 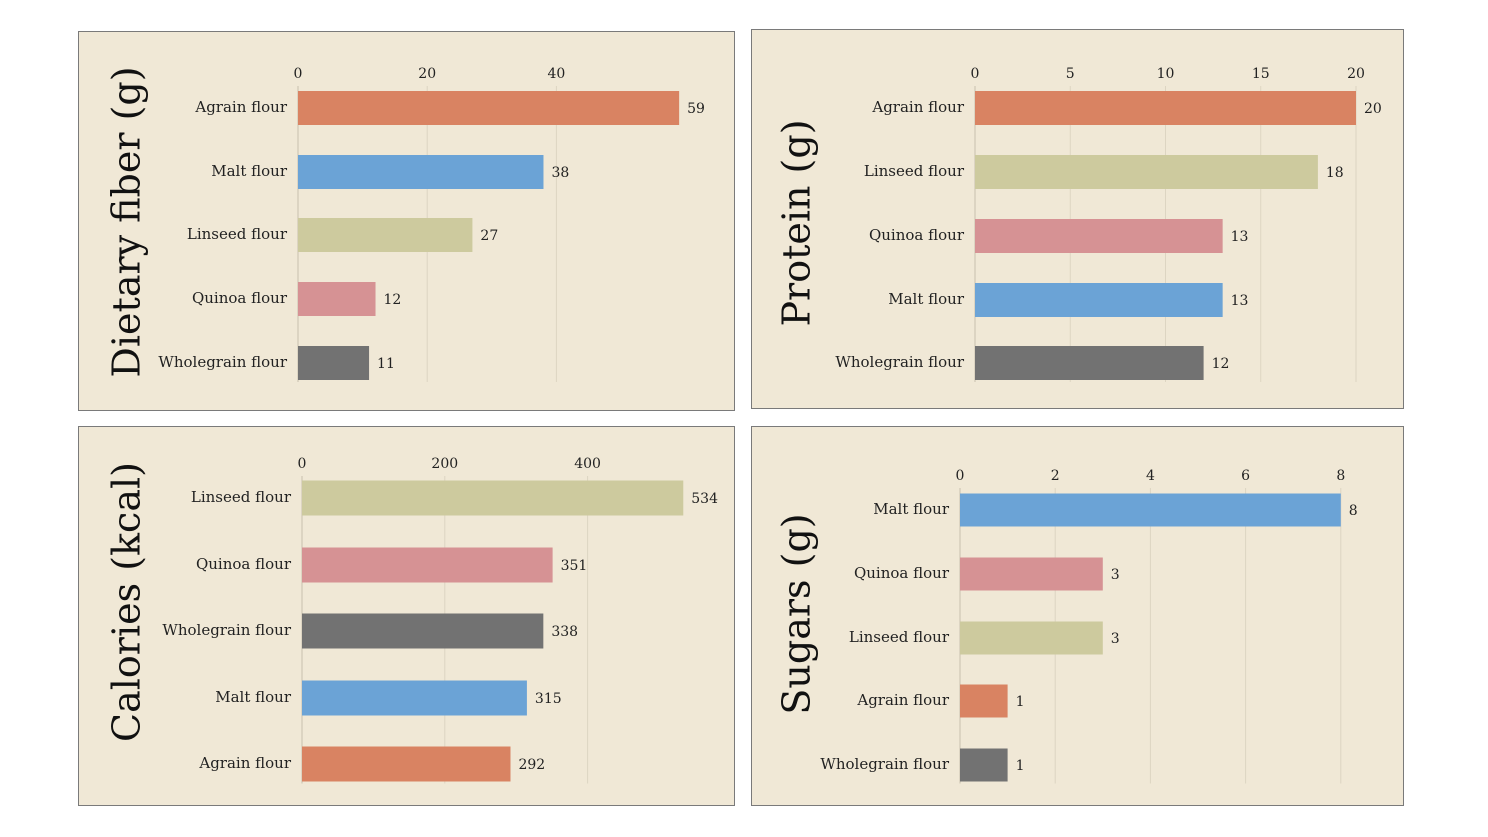 I want to click on x-tick-label: 15, so click(x=1261, y=74).